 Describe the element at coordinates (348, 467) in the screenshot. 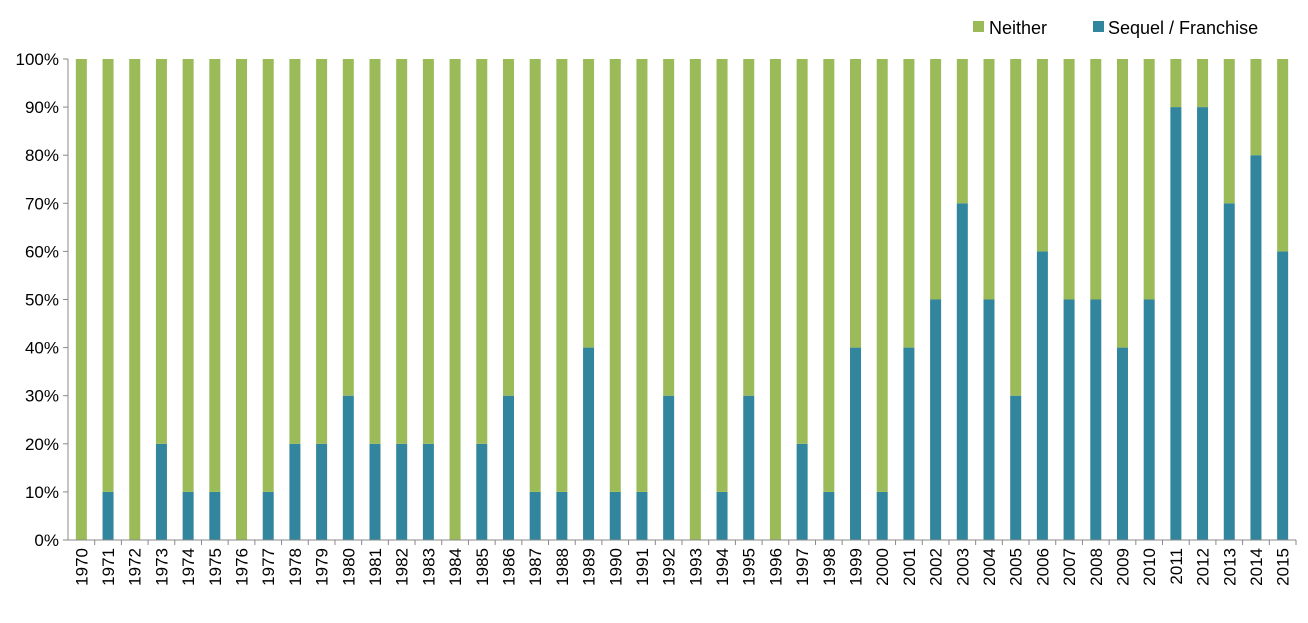

I see `bar-sequel-franchise-1980` at that location.